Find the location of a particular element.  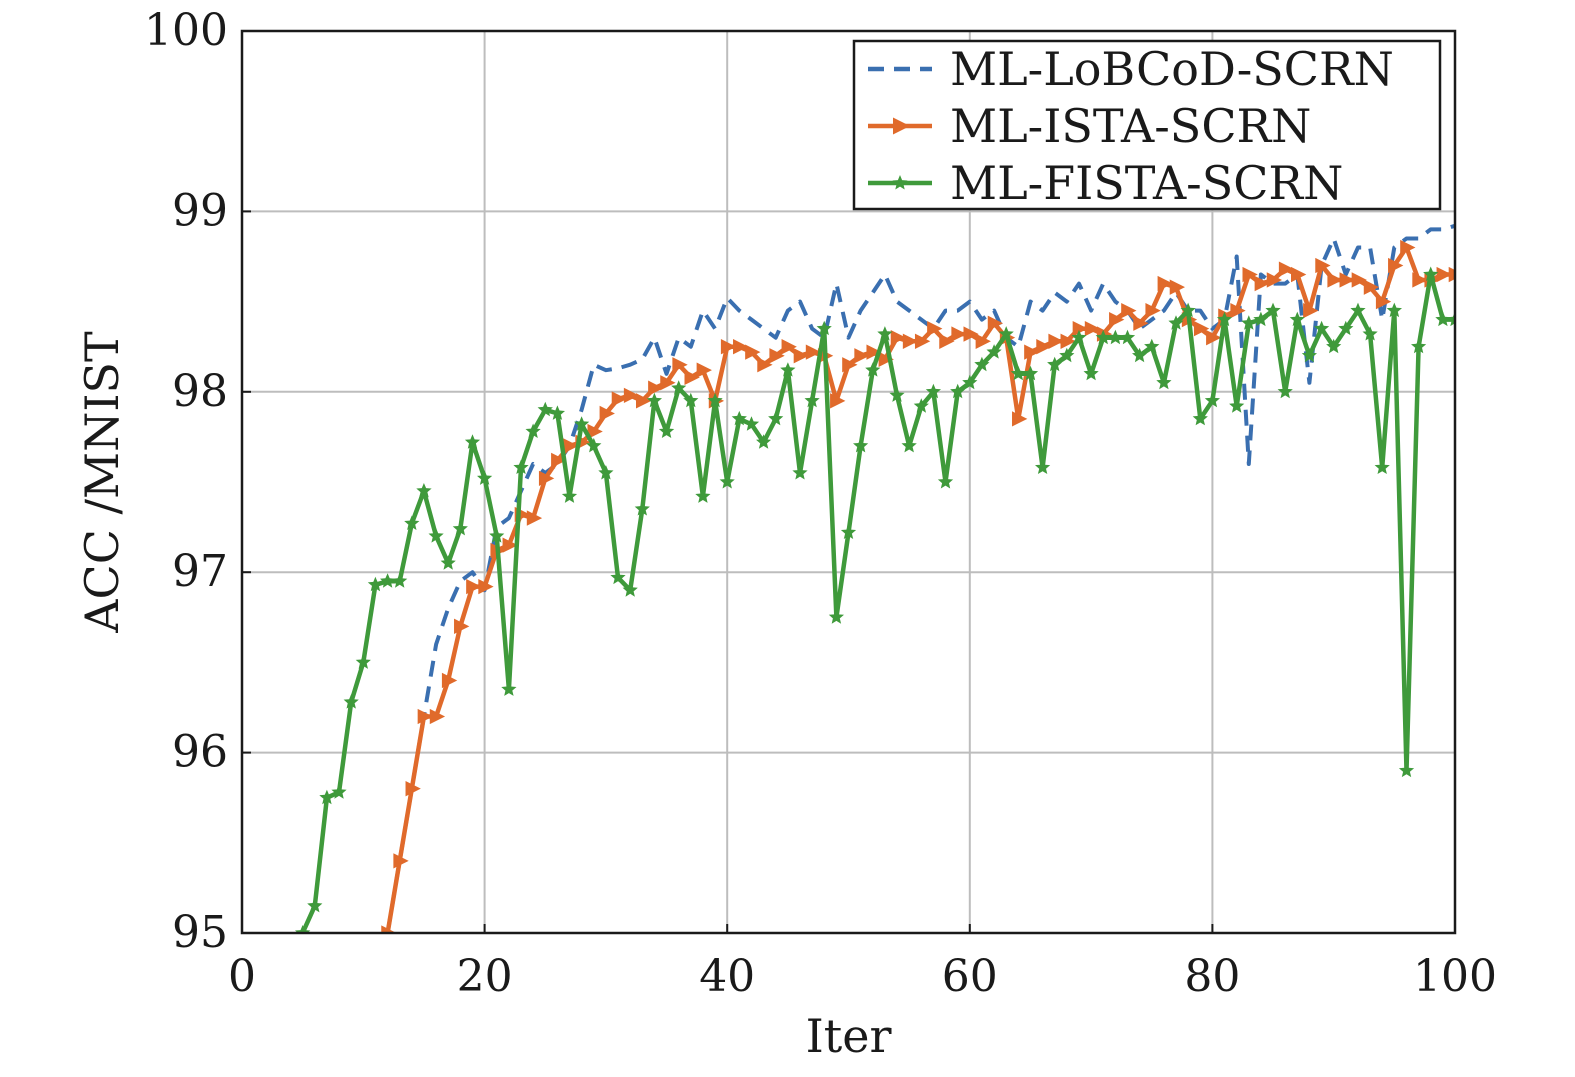

y-tick-label: 98 is located at coordinates (200, 391).